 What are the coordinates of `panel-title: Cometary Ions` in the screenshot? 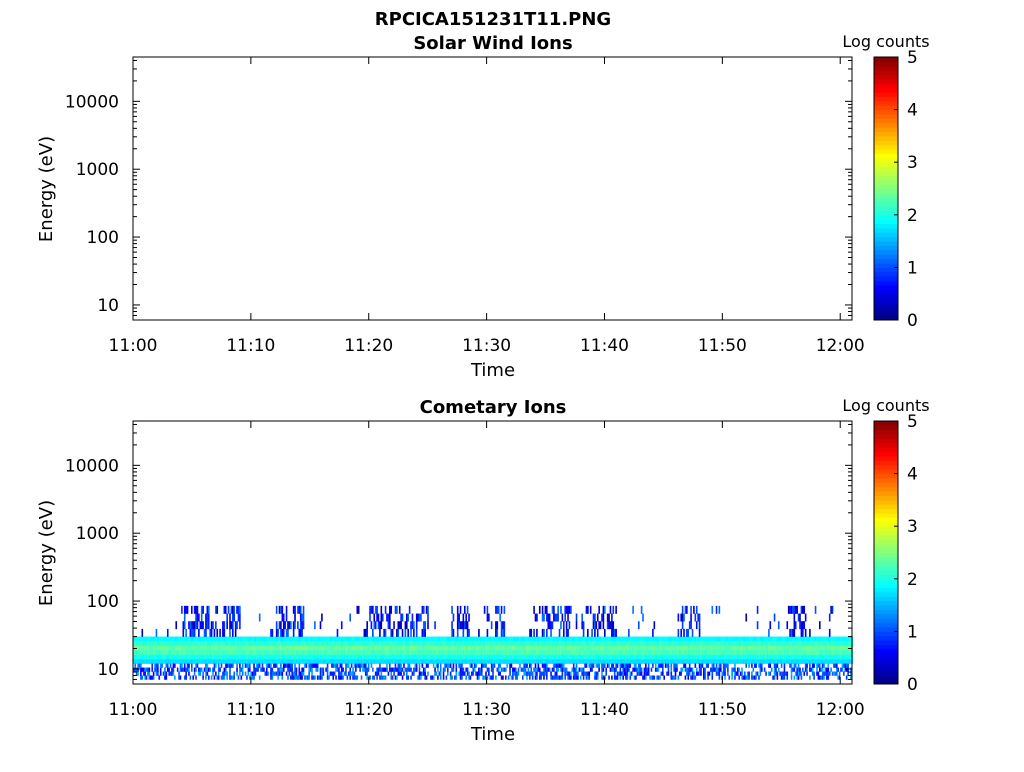 It's located at (493, 407).